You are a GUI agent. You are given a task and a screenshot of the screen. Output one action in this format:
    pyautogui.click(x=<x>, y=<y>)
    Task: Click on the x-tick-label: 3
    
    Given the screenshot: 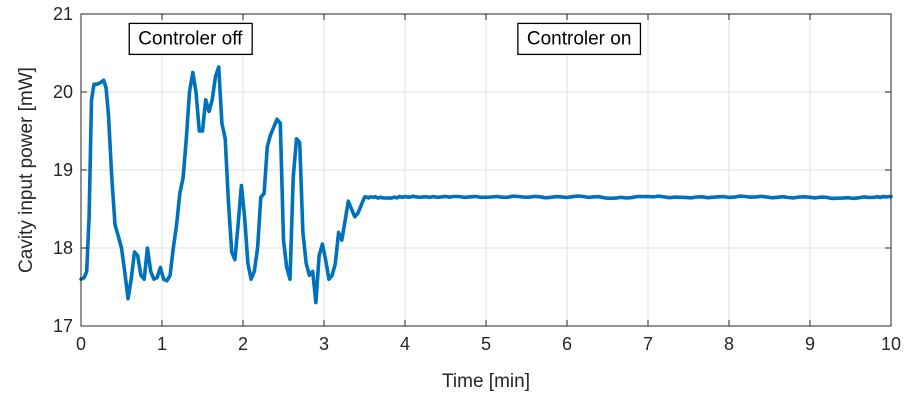 What is the action you would take?
    pyautogui.click(x=324, y=344)
    